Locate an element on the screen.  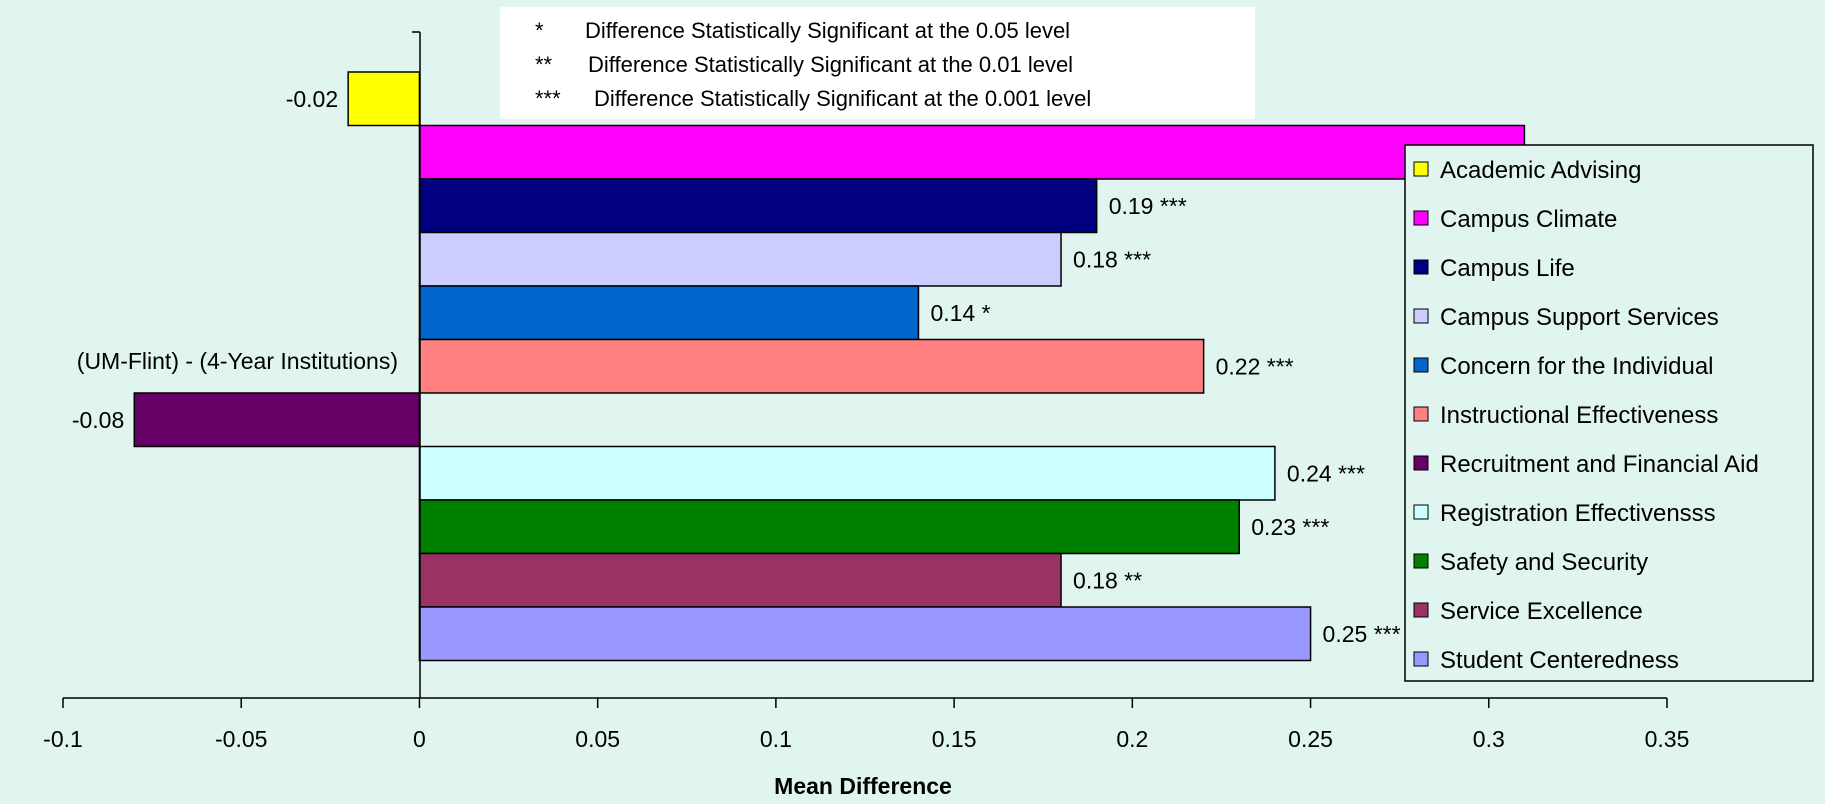
x-axis-title: Mean Difference is located at coordinates (863, 786).